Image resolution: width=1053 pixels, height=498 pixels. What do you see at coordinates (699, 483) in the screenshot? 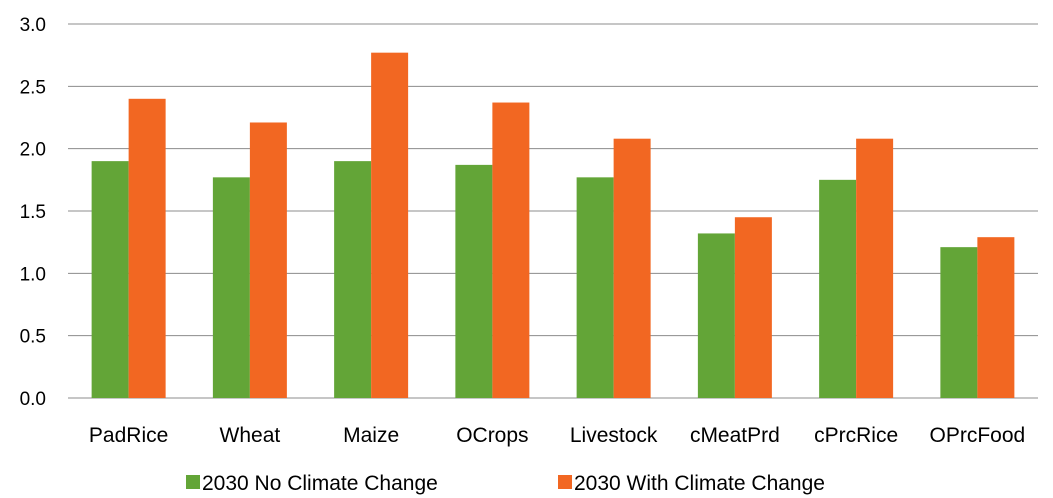
I see `legend-label: 2030 With Climate Change` at bounding box center [699, 483].